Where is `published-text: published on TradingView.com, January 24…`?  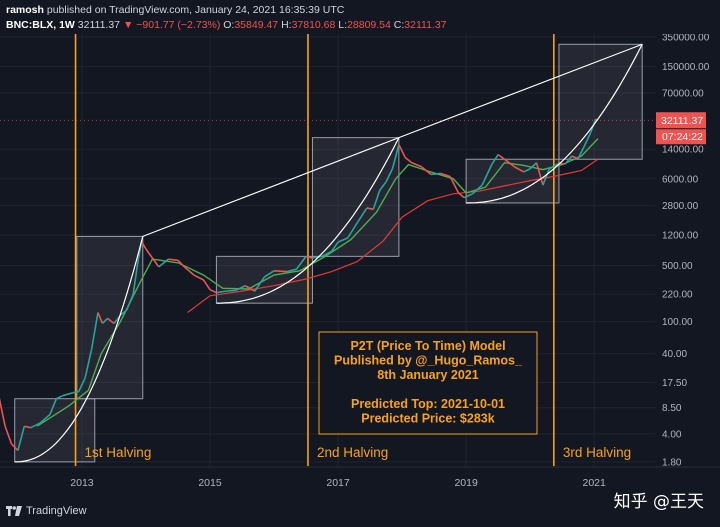
published-text: published on TradingView.com, January 24… is located at coordinates (195, 10).